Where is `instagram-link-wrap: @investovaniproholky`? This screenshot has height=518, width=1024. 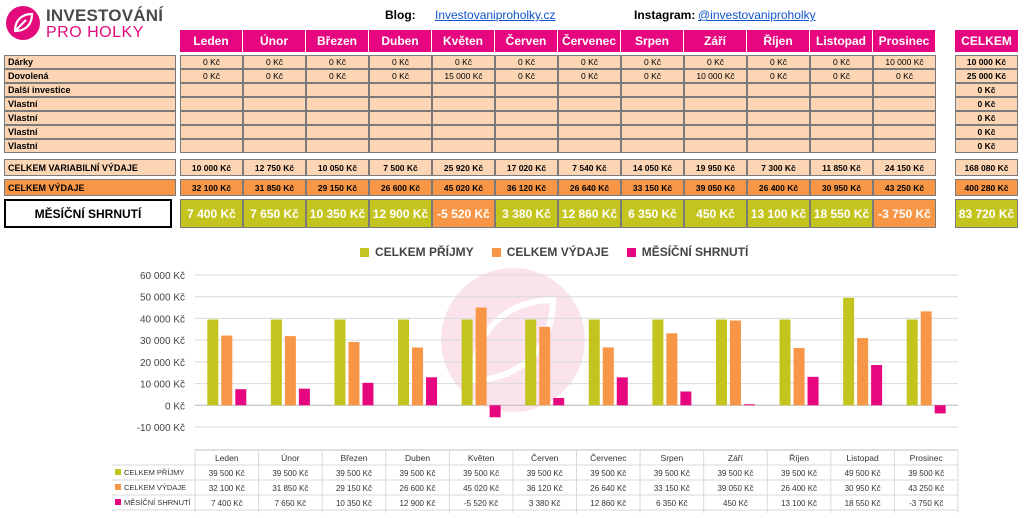 instagram-link-wrap: @investovaniproholky is located at coordinates (757, 15).